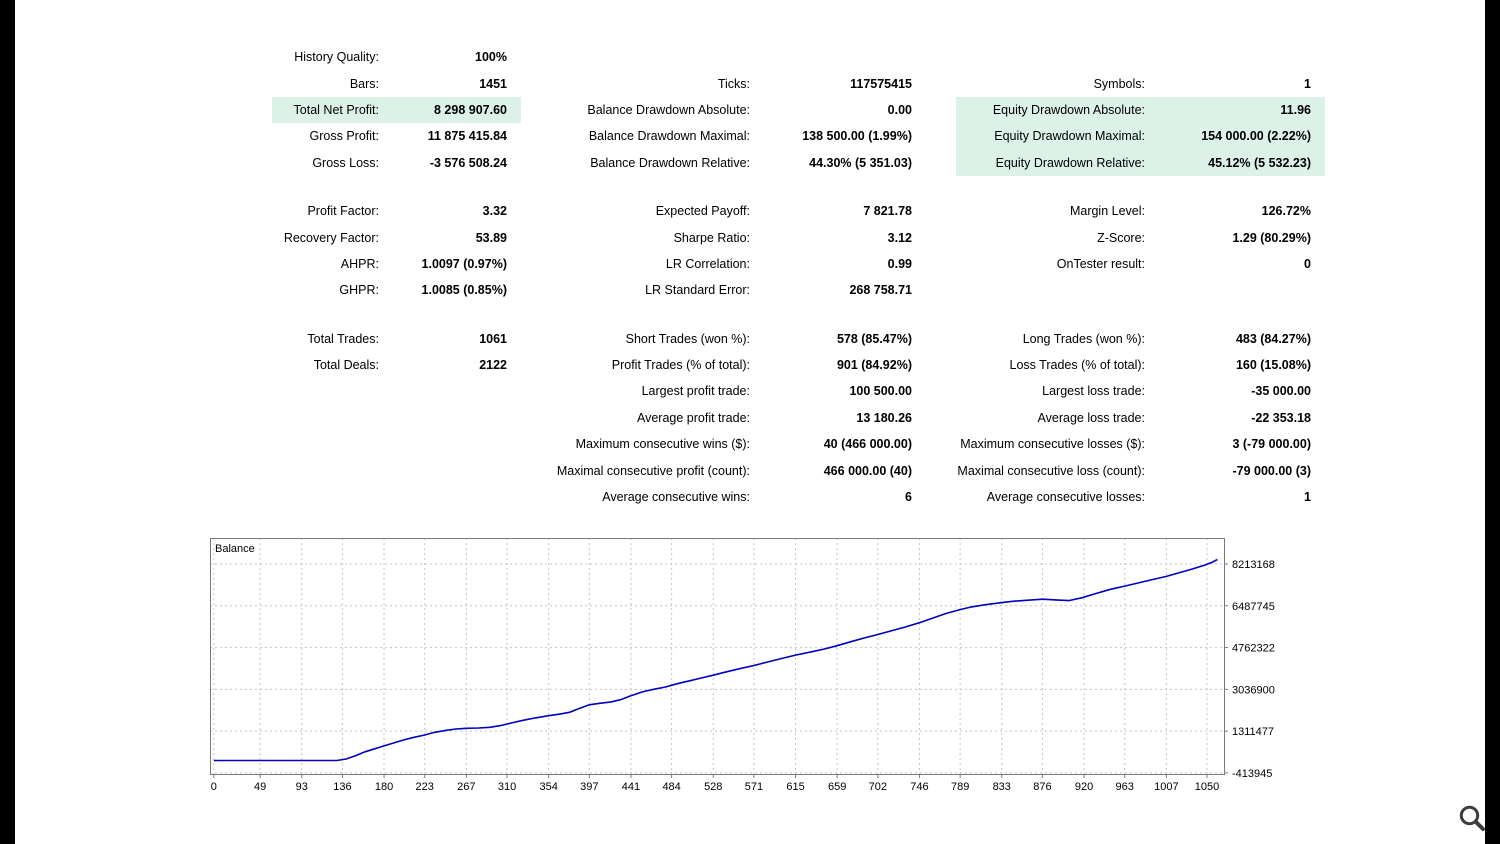  Describe the element at coordinates (707, 263) in the screenshot. I see `stat-label: LR Correlation:` at that location.